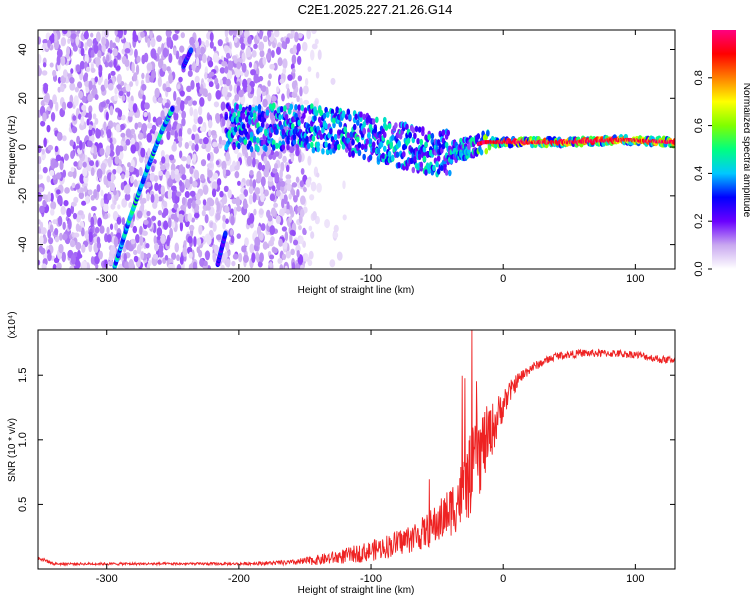  I want to click on spectrogram-y-tick-label: 40, so click(23, 49).